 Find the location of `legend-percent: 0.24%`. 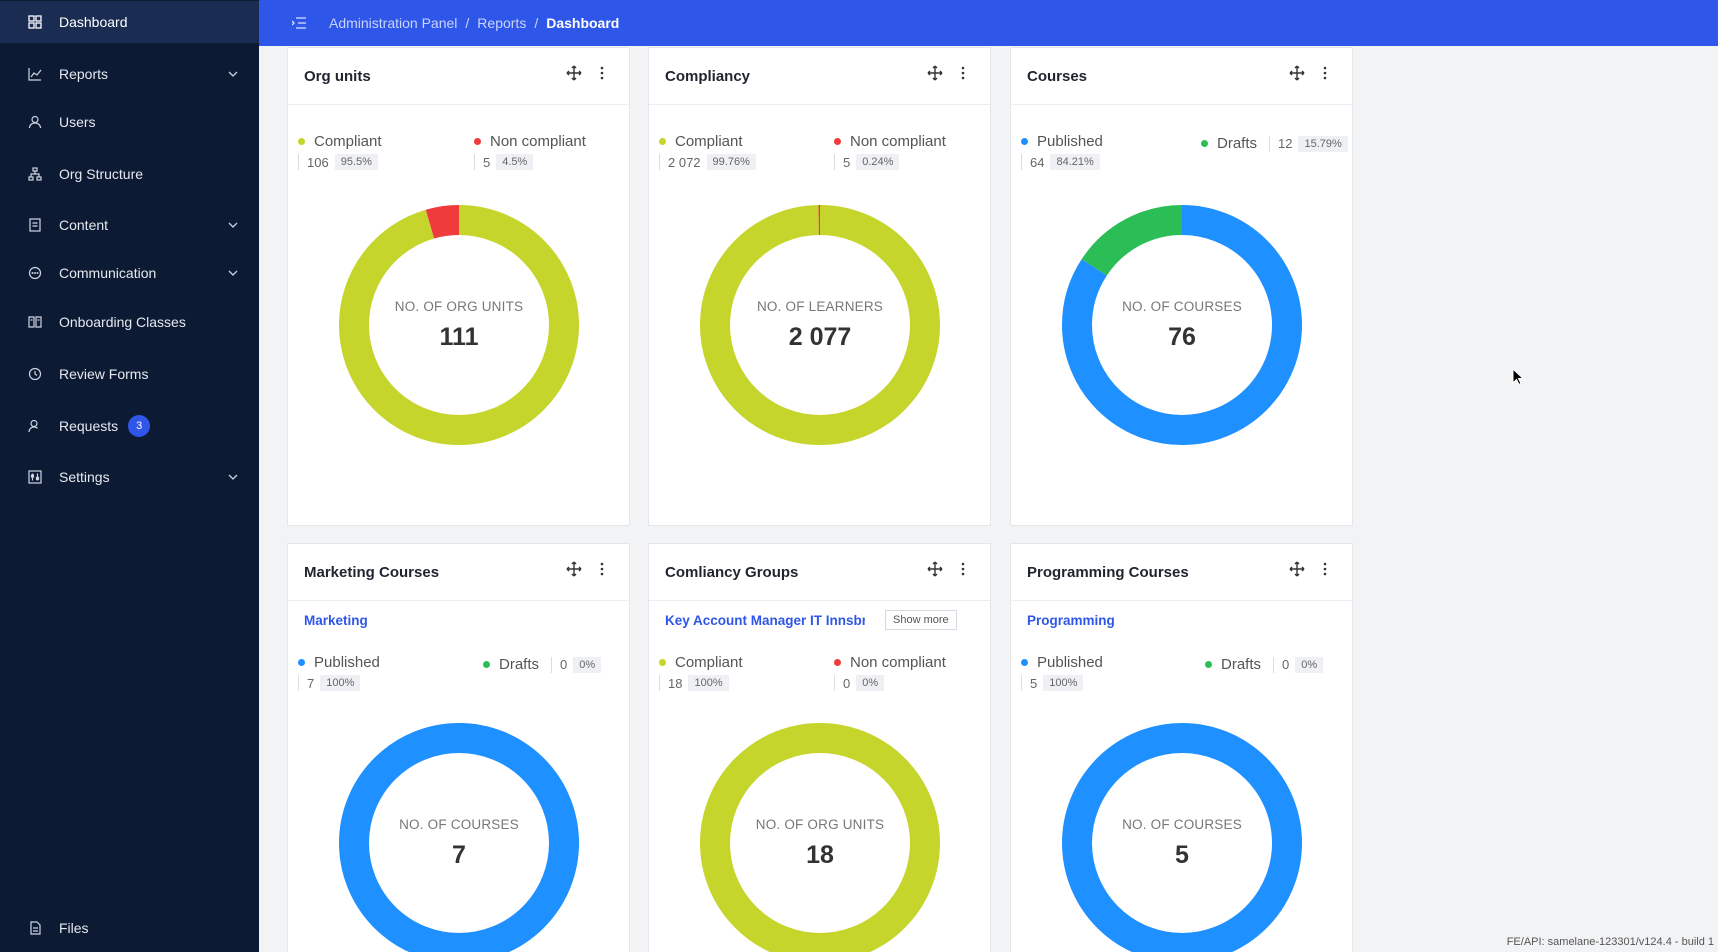

legend-percent: 0.24% is located at coordinates (878, 162).